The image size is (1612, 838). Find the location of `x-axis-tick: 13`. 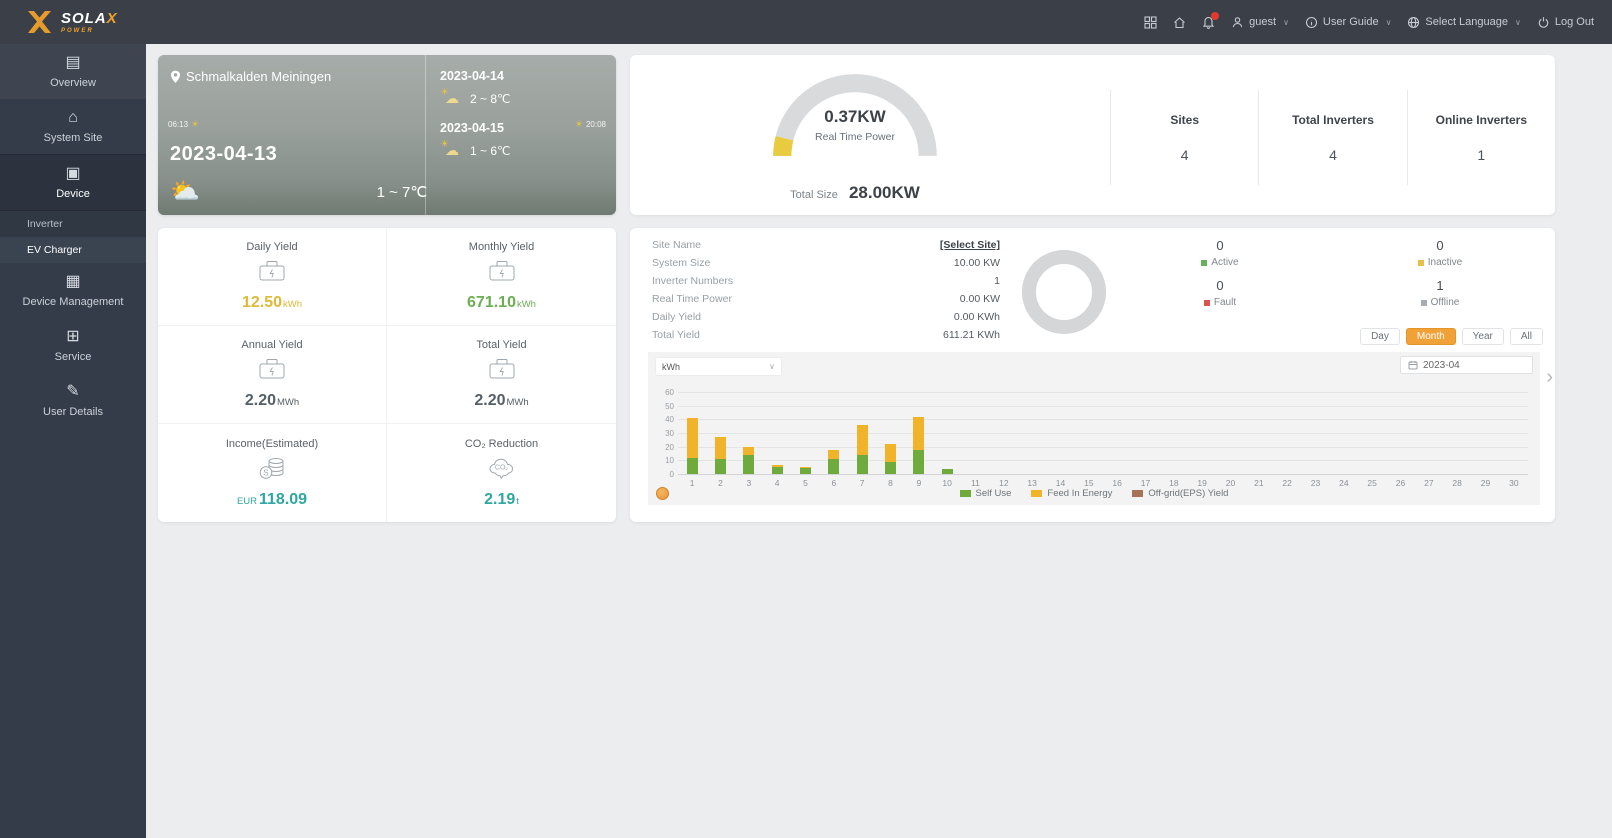

x-axis-tick: 13 is located at coordinates (1032, 483).